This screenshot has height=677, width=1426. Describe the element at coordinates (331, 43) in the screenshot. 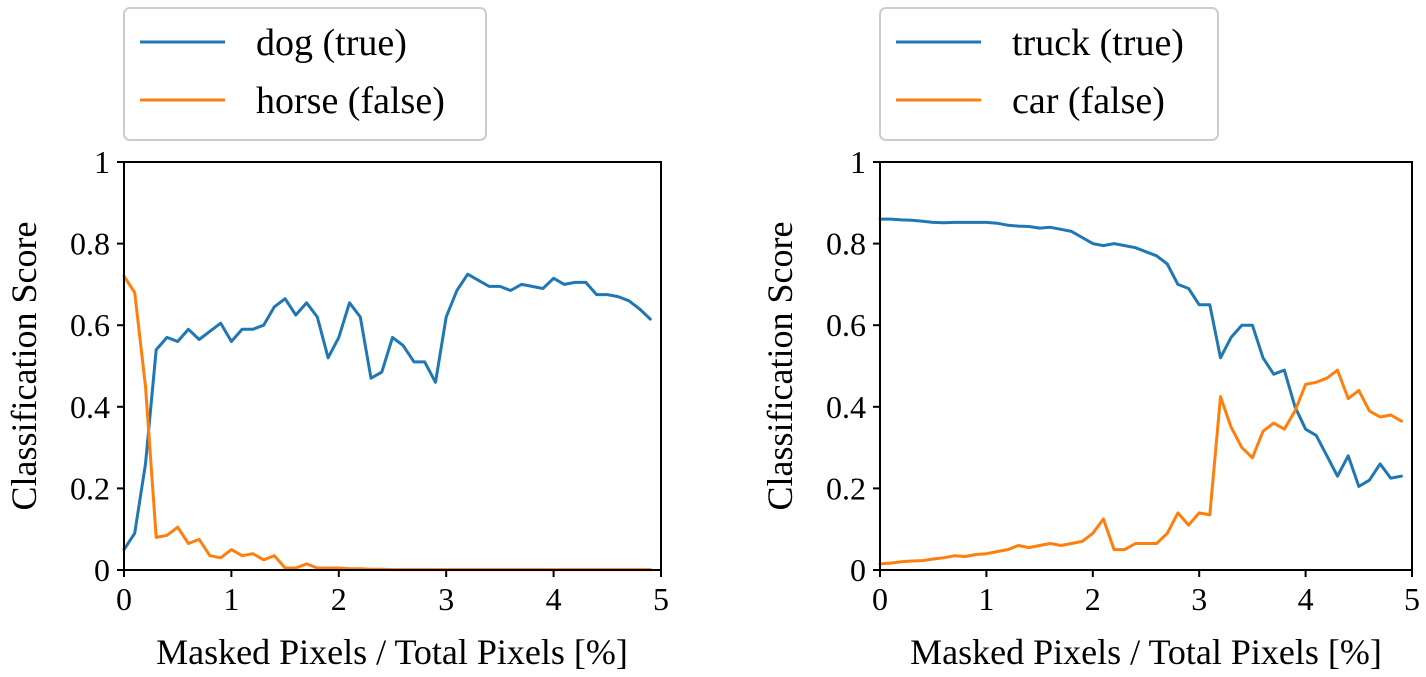

I see `legend-label-dog: dog (true)` at that location.